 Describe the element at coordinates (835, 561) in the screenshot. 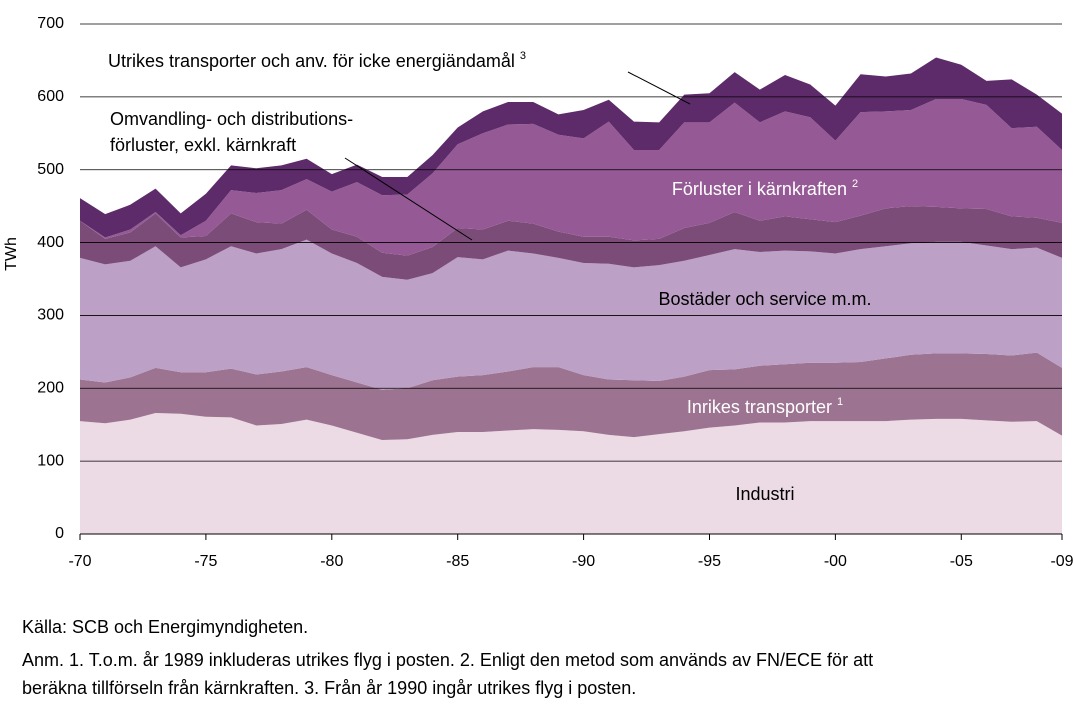

I see `x-tick-label: -00` at that location.